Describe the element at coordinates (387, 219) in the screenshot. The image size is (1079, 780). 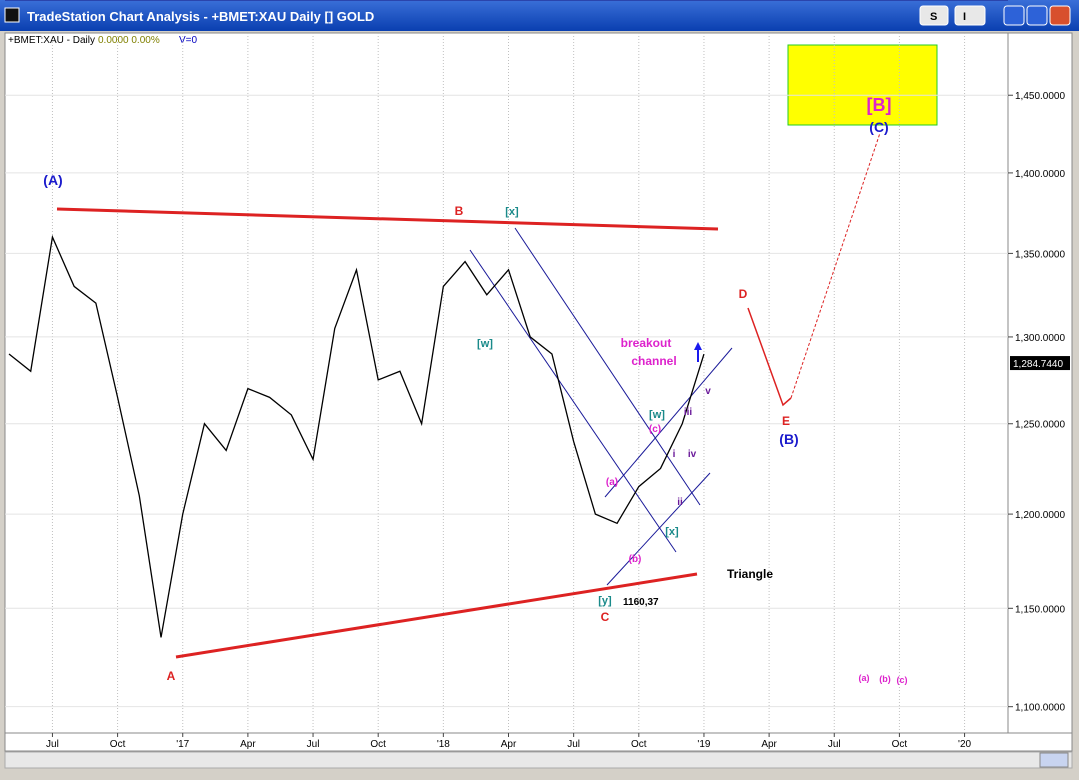
I see `triangle-upper-line` at that location.